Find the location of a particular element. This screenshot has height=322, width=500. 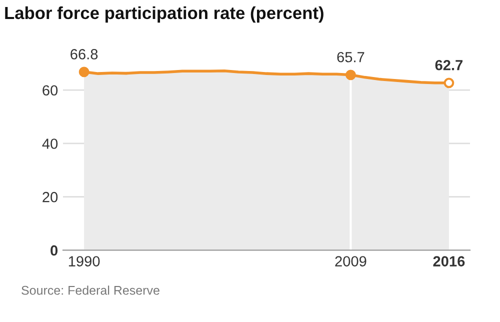

annotation: 66.8 is located at coordinates (84, 54).